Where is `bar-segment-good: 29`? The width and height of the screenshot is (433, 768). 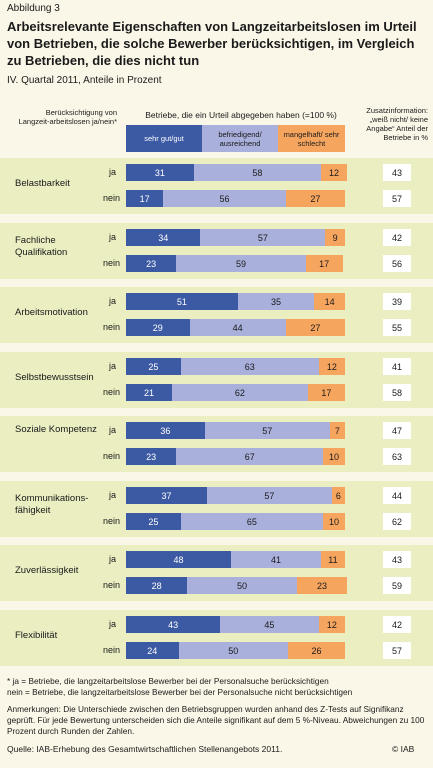
bar-segment-good: 29 is located at coordinates (158, 327).